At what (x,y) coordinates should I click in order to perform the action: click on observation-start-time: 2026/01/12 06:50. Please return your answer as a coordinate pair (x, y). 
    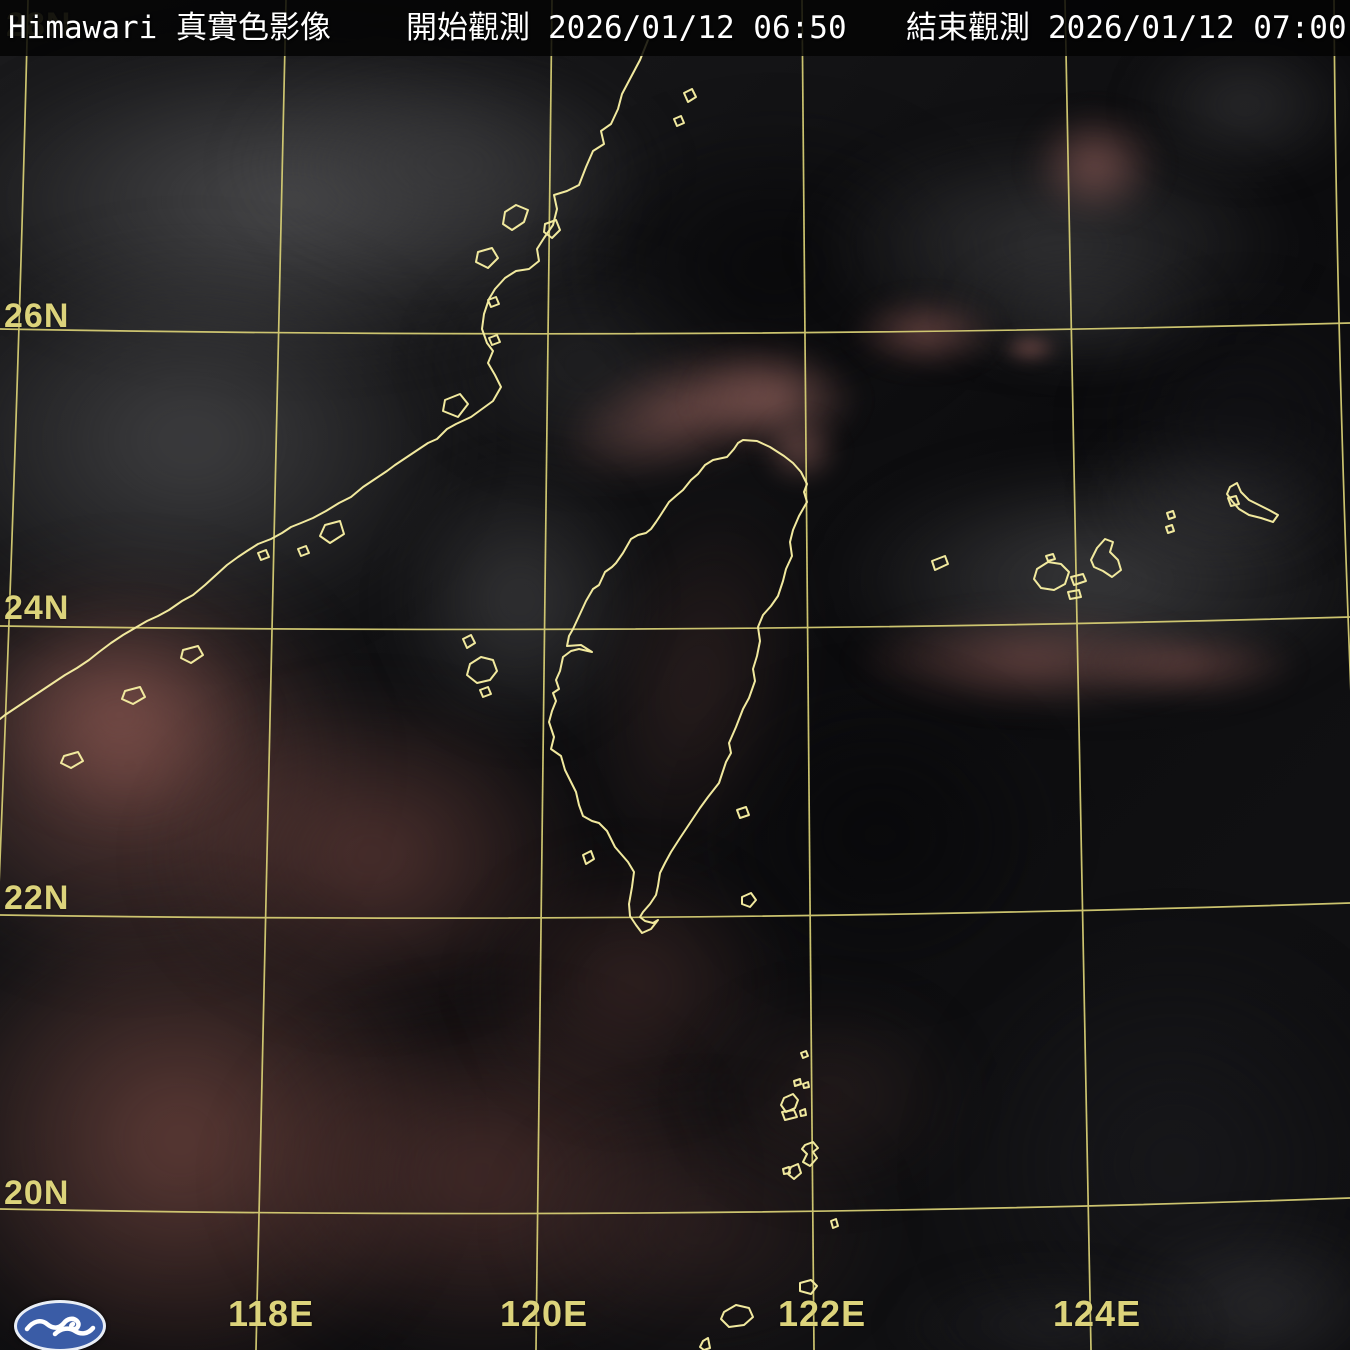
    Looking at the image, I should click on (697, 28).